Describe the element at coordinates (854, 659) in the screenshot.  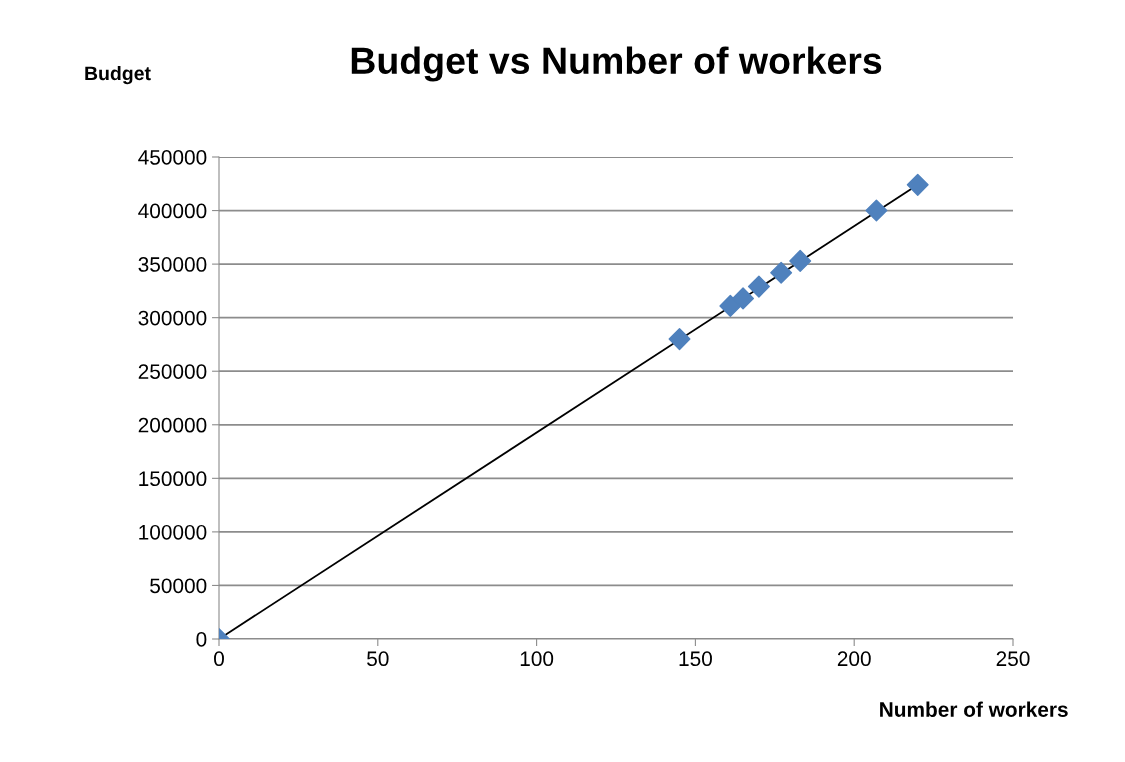
I see `x-tick-label: 200` at that location.